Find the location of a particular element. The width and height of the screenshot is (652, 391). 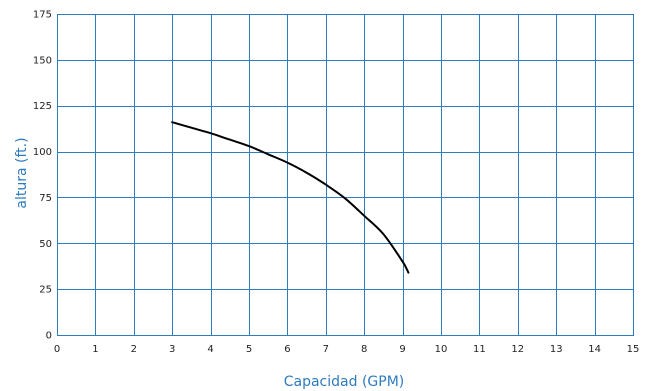

x-tick-label-1: 1 is located at coordinates (95, 349).